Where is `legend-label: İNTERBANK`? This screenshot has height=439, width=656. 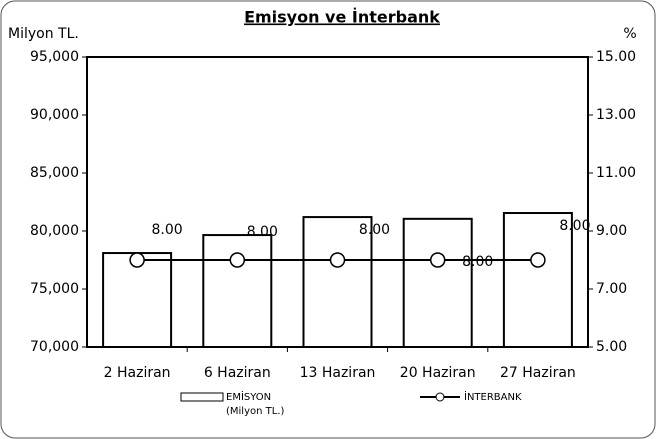
legend-label: İNTERBANK is located at coordinates (493, 396).